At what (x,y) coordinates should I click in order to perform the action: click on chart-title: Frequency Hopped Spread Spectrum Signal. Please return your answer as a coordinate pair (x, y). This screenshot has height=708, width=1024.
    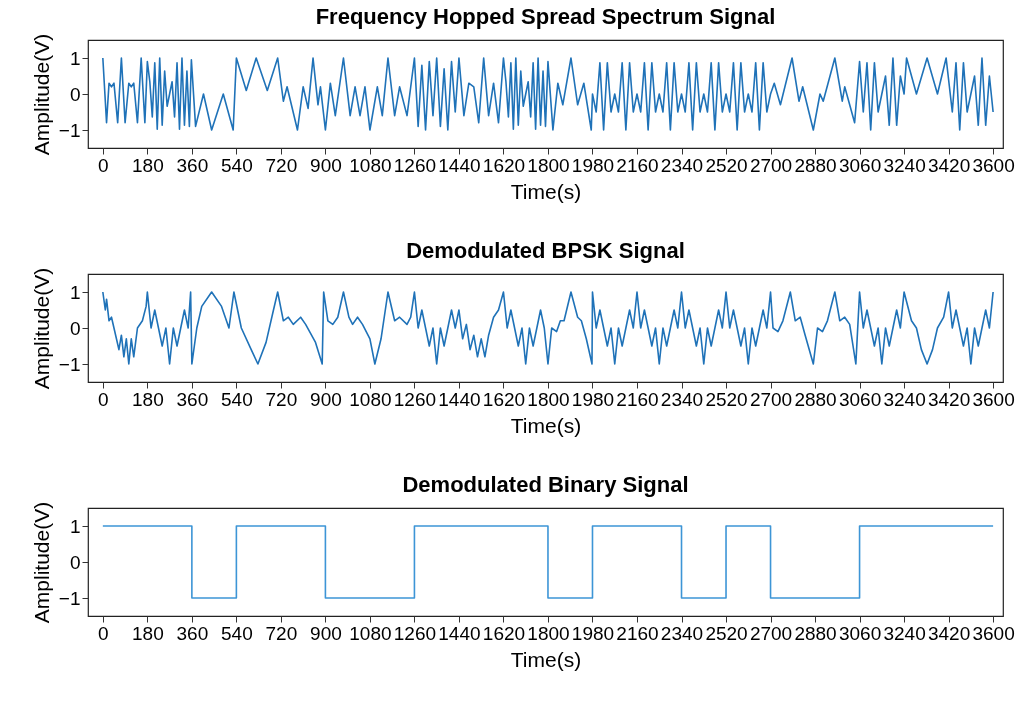
    Looking at the image, I should click on (545, 17).